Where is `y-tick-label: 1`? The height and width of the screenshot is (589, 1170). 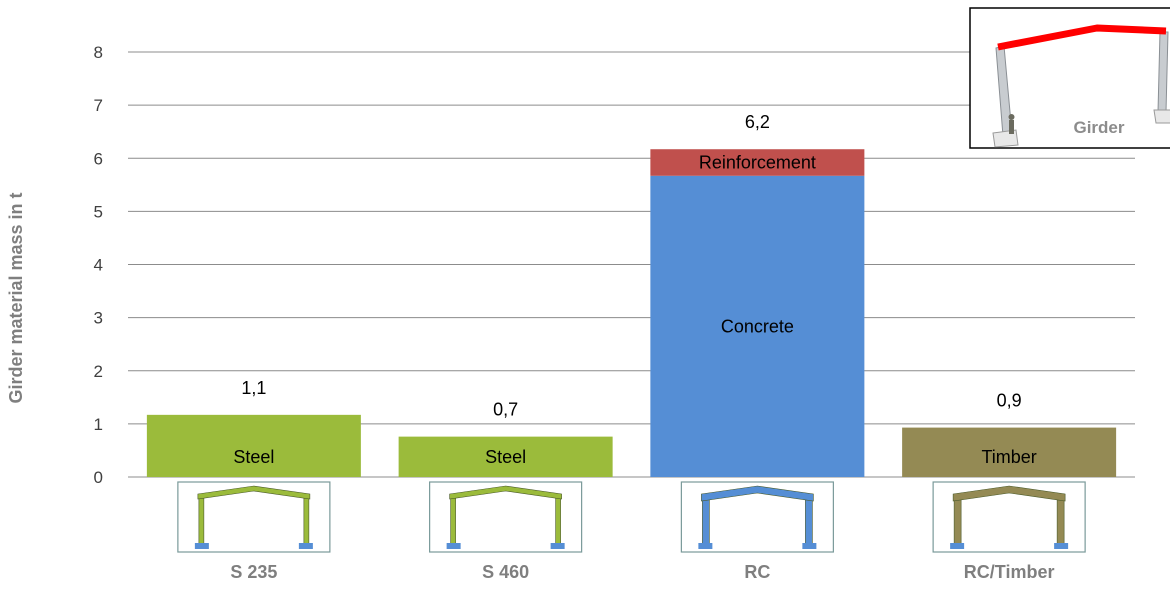
y-tick-label: 1 is located at coordinates (98, 424).